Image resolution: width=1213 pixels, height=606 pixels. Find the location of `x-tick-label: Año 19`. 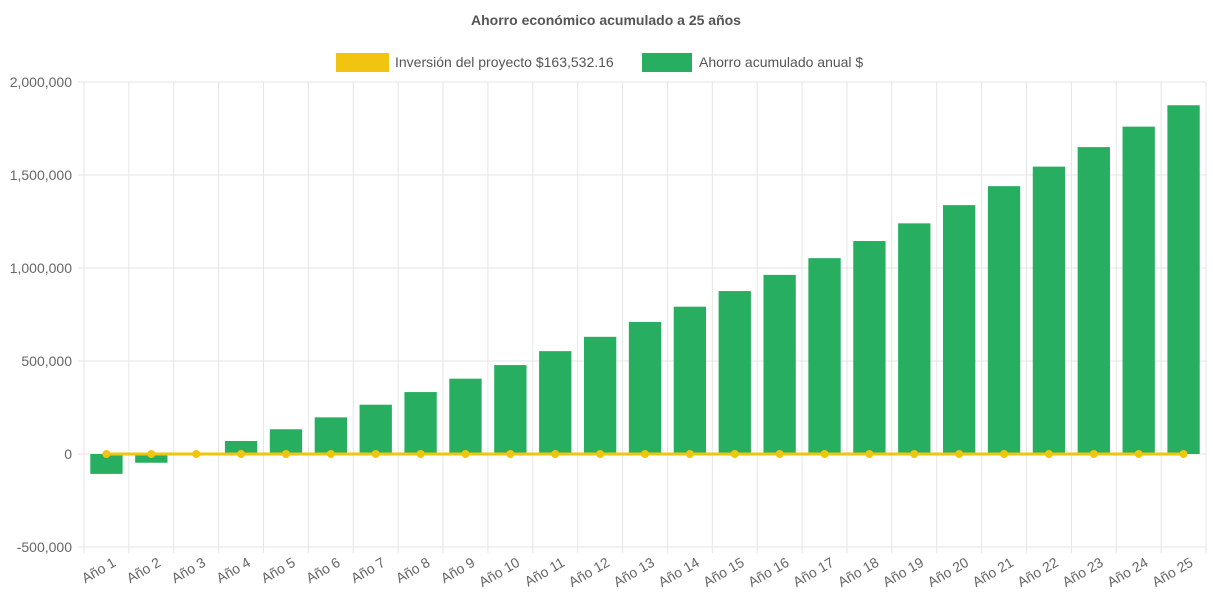

x-tick-label: Año 19 is located at coordinates (903, 572).